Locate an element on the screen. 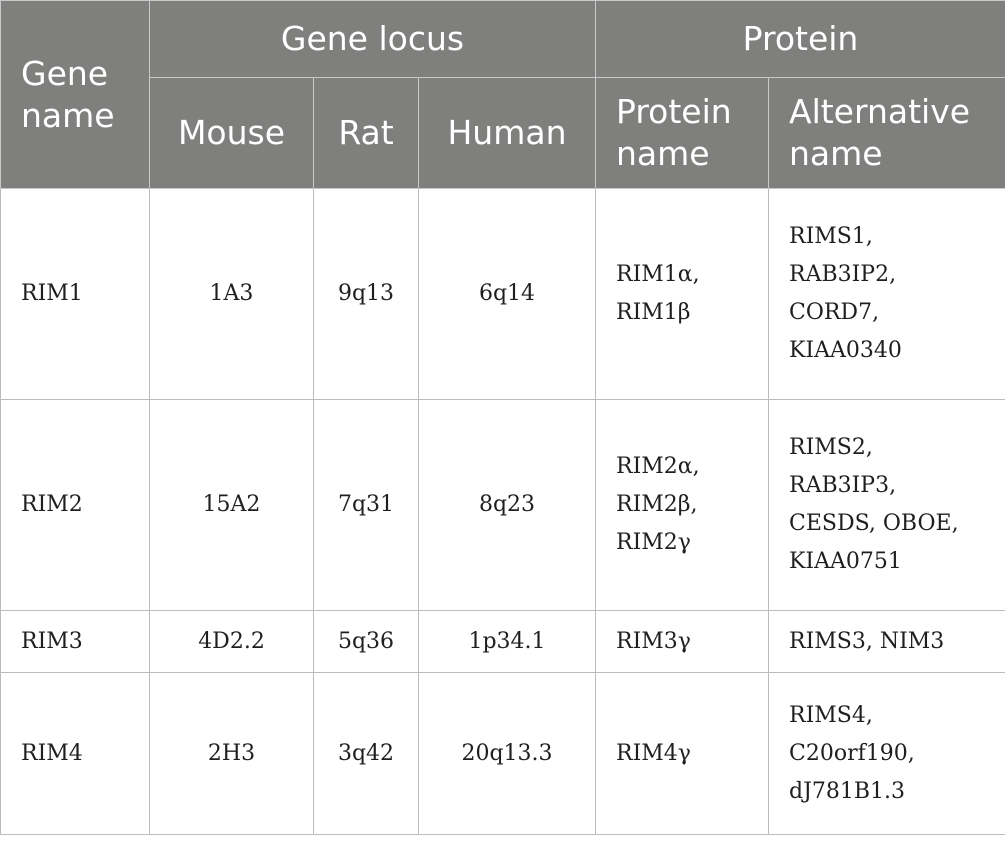  protein-name-line: RIM1β is located at coordinates (653, 312).